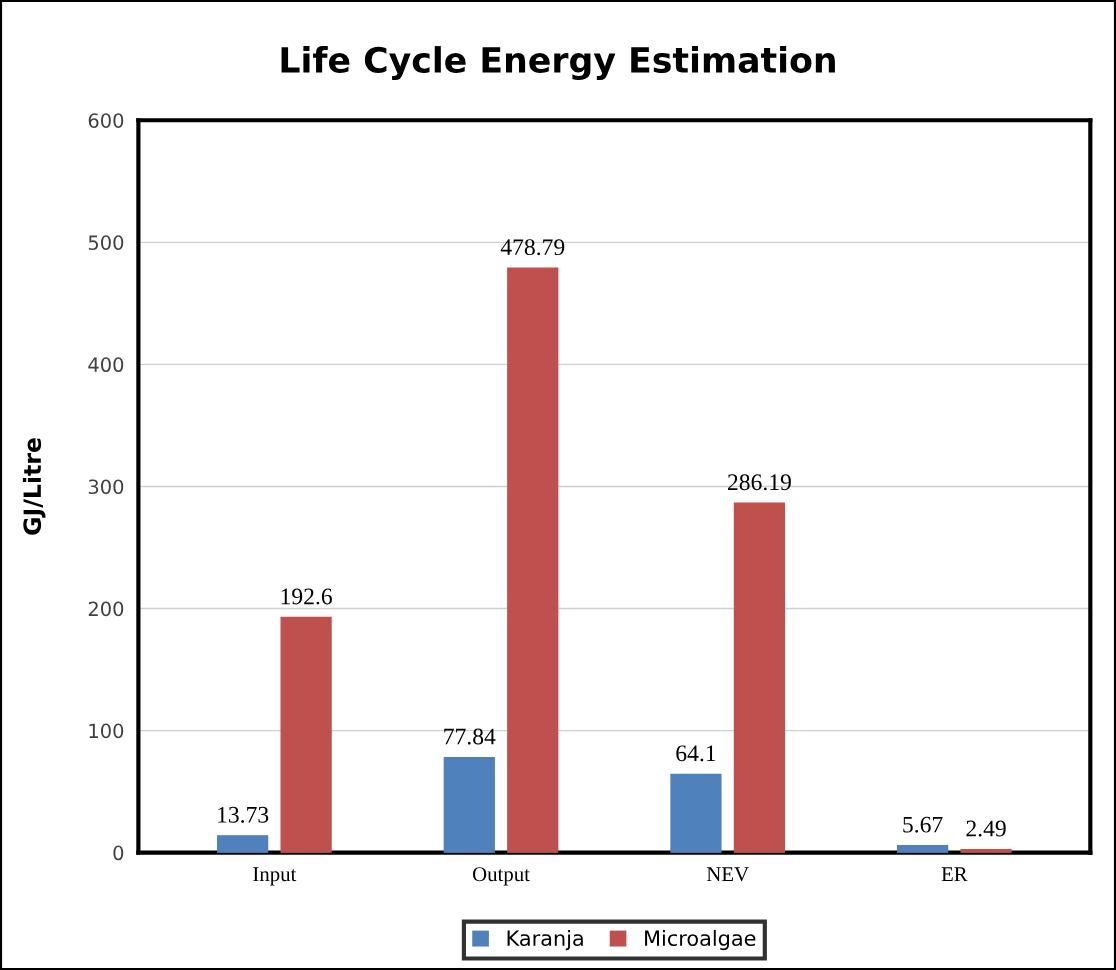  What do you see at coordinates (106, 242) in the screenshot?
I see `y-tick-label: 500` at bounding box center [106, 242].